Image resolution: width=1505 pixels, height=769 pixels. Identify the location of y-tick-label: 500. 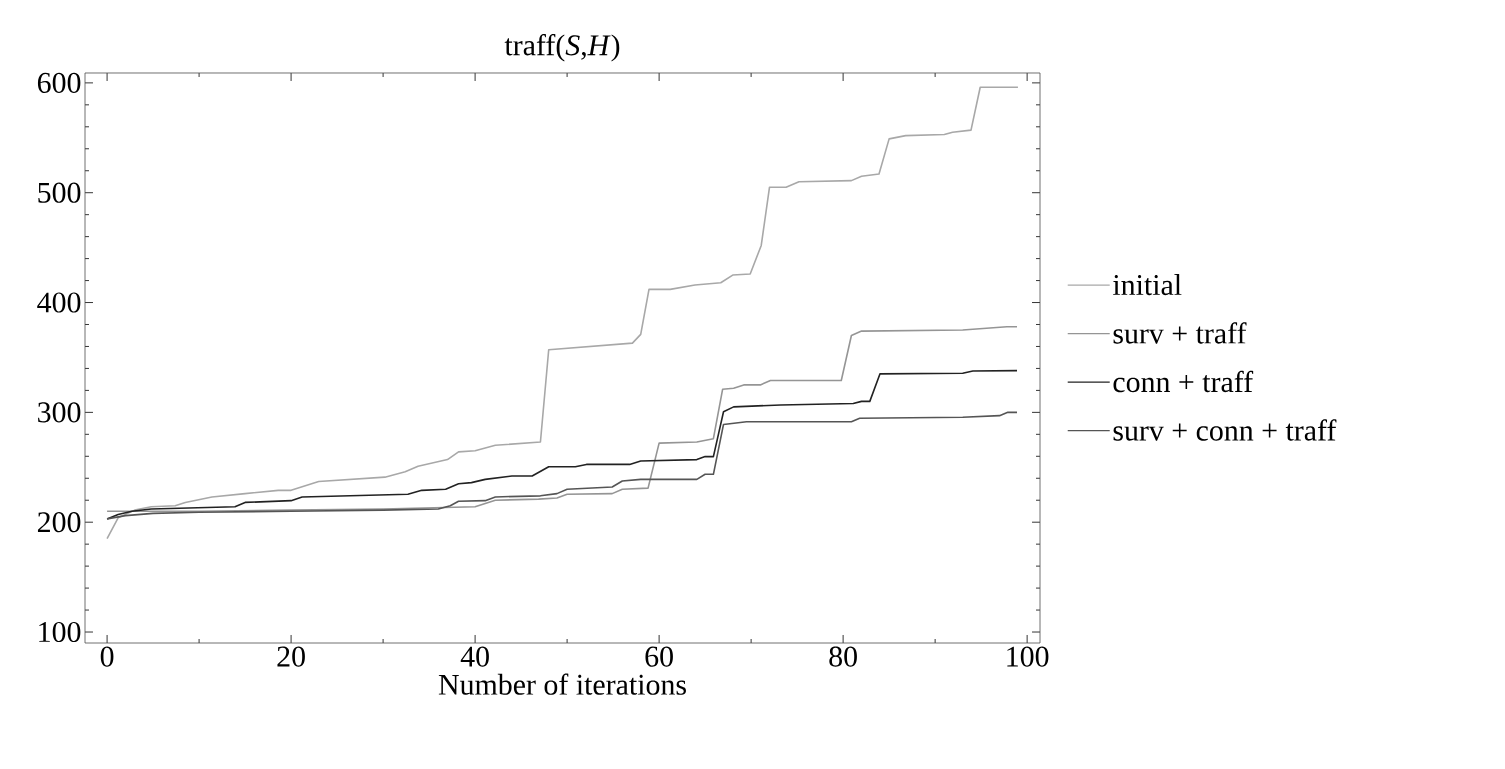
(59, 192).